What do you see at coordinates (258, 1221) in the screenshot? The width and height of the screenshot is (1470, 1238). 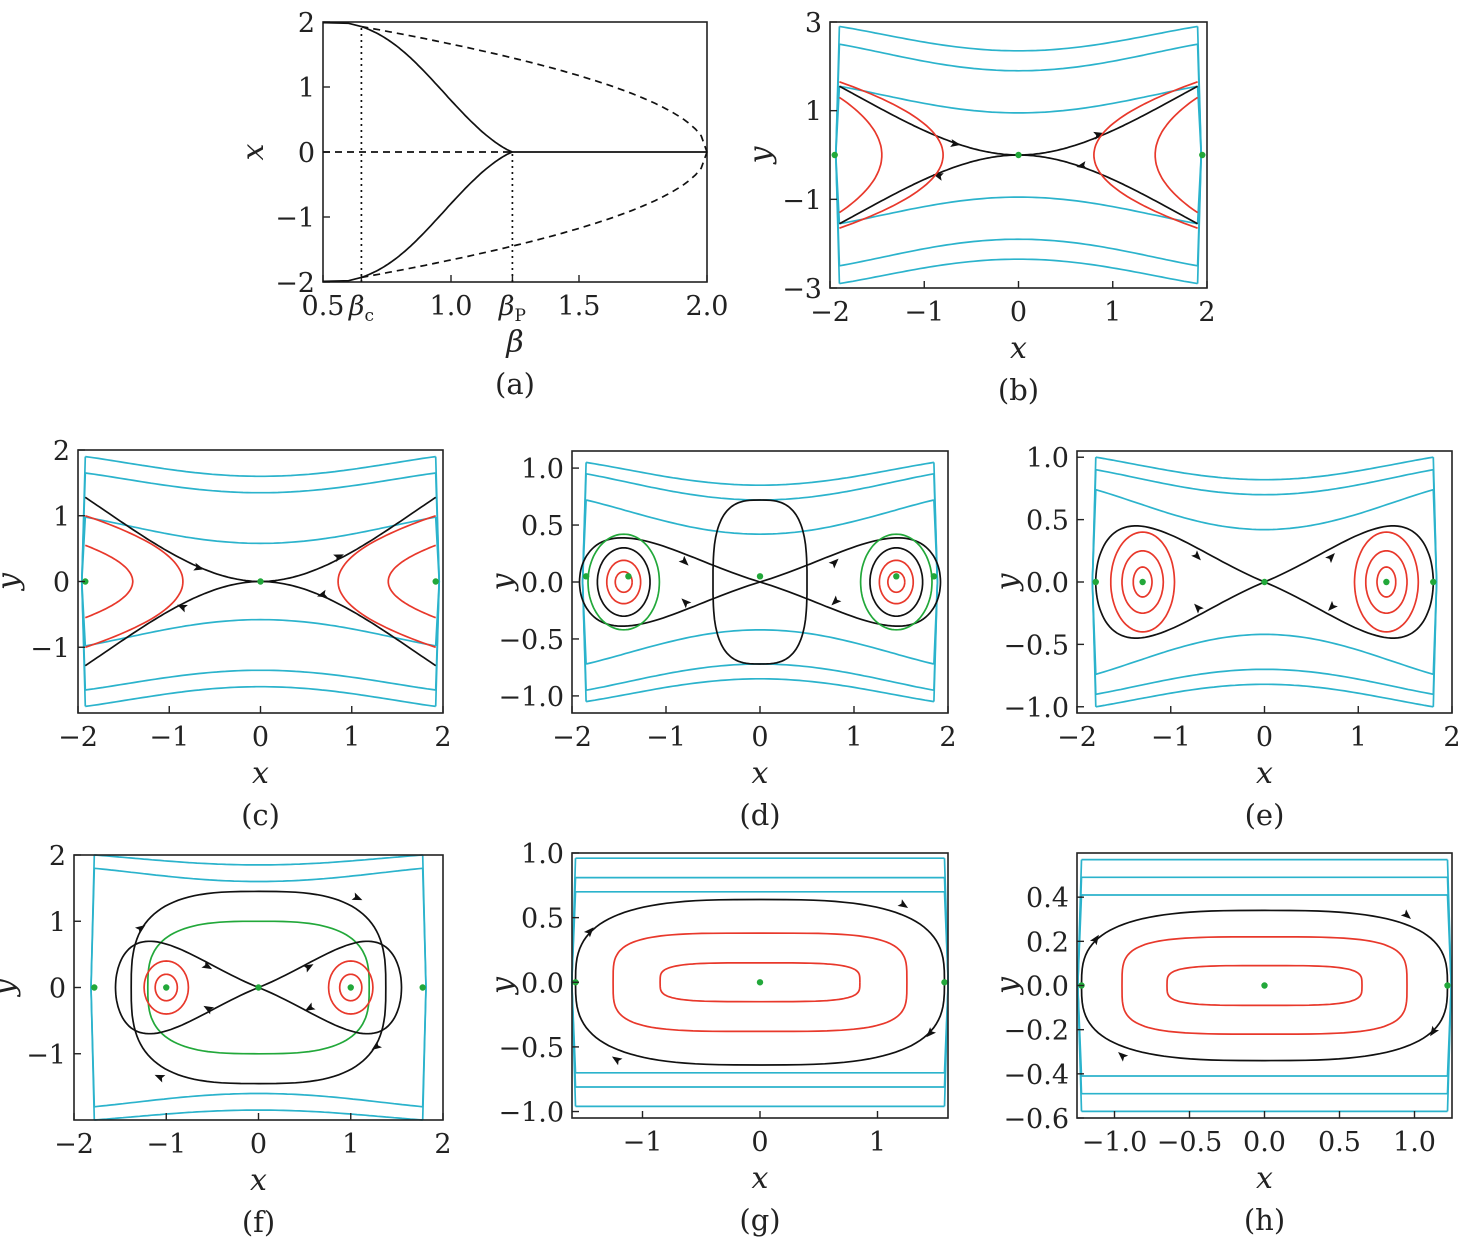 I see `panel-caption: (f)` at bounding box center [258, 1221].